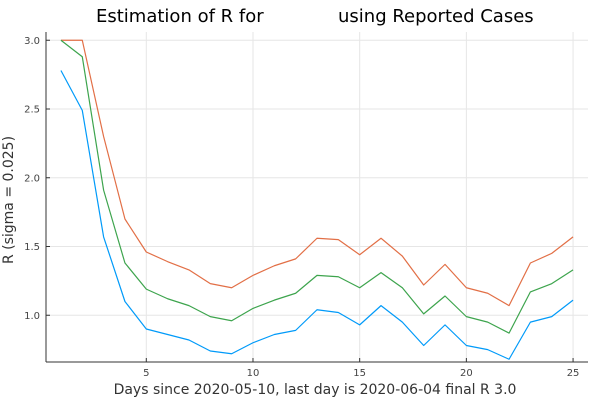 This screenshot has width=600, height=400. I want to click on x-tick-label: 15, so click(359, 373).